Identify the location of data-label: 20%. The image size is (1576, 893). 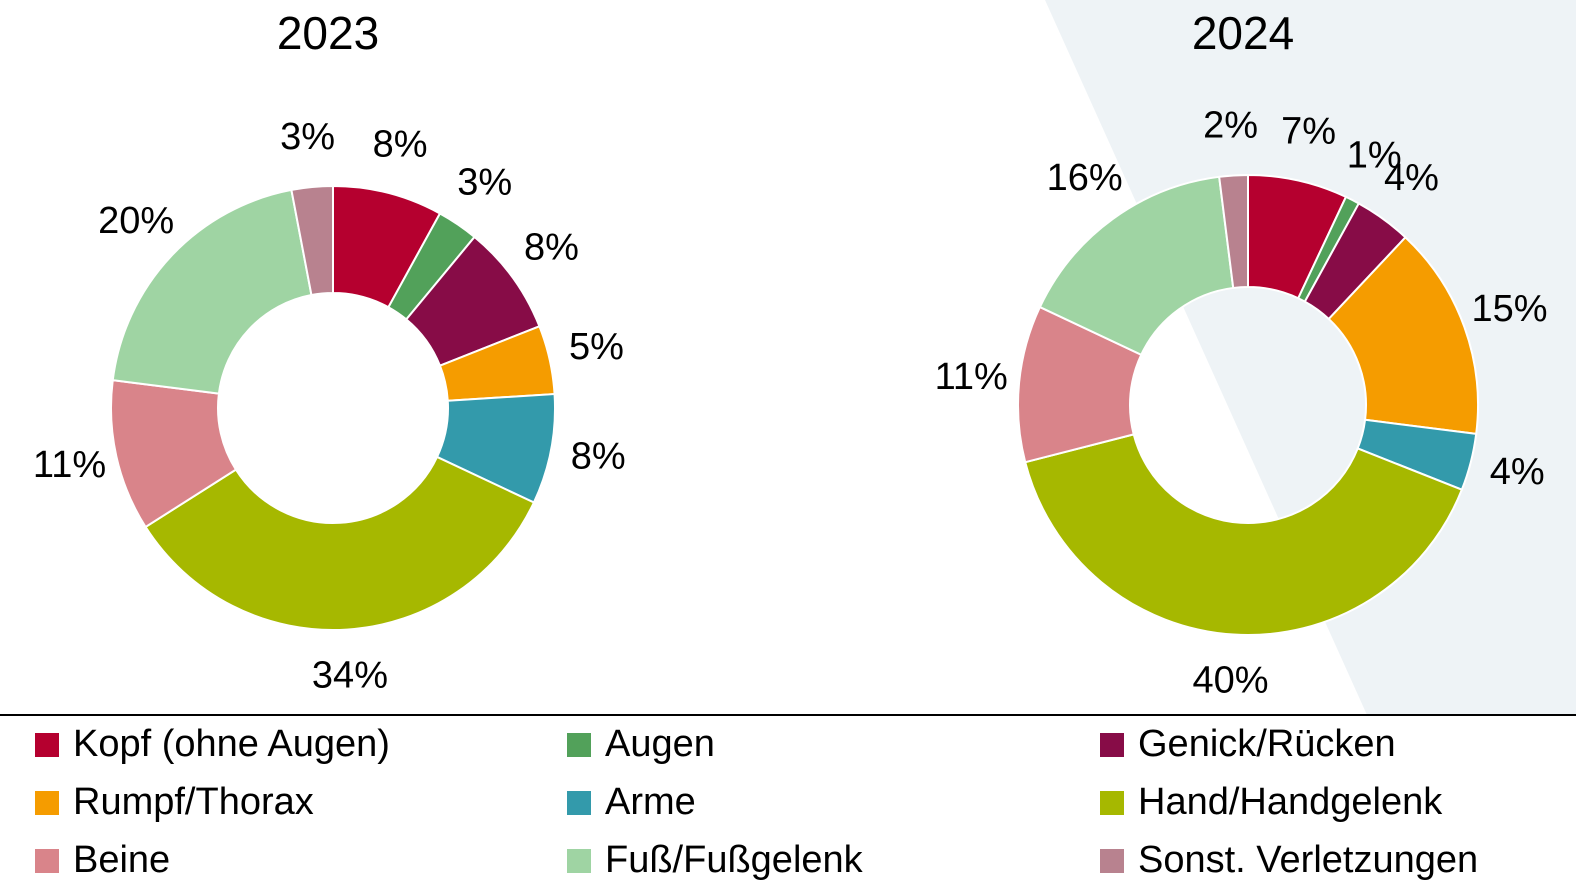
(136, 221).